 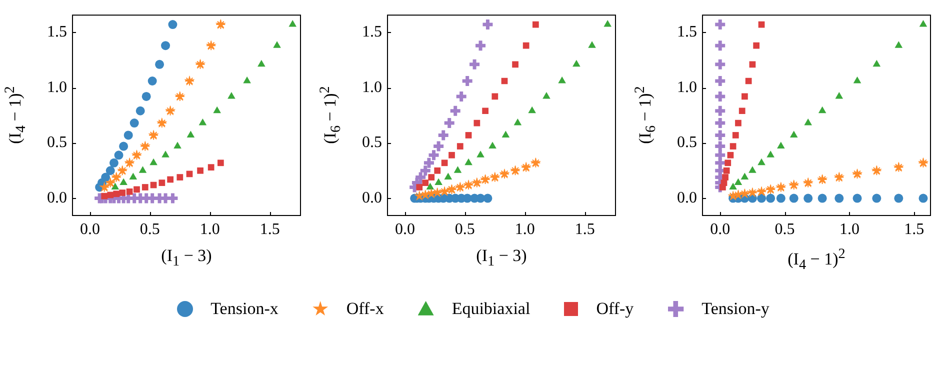 I want to click on legend-label: Tension-x, so click(x=244, y=309).